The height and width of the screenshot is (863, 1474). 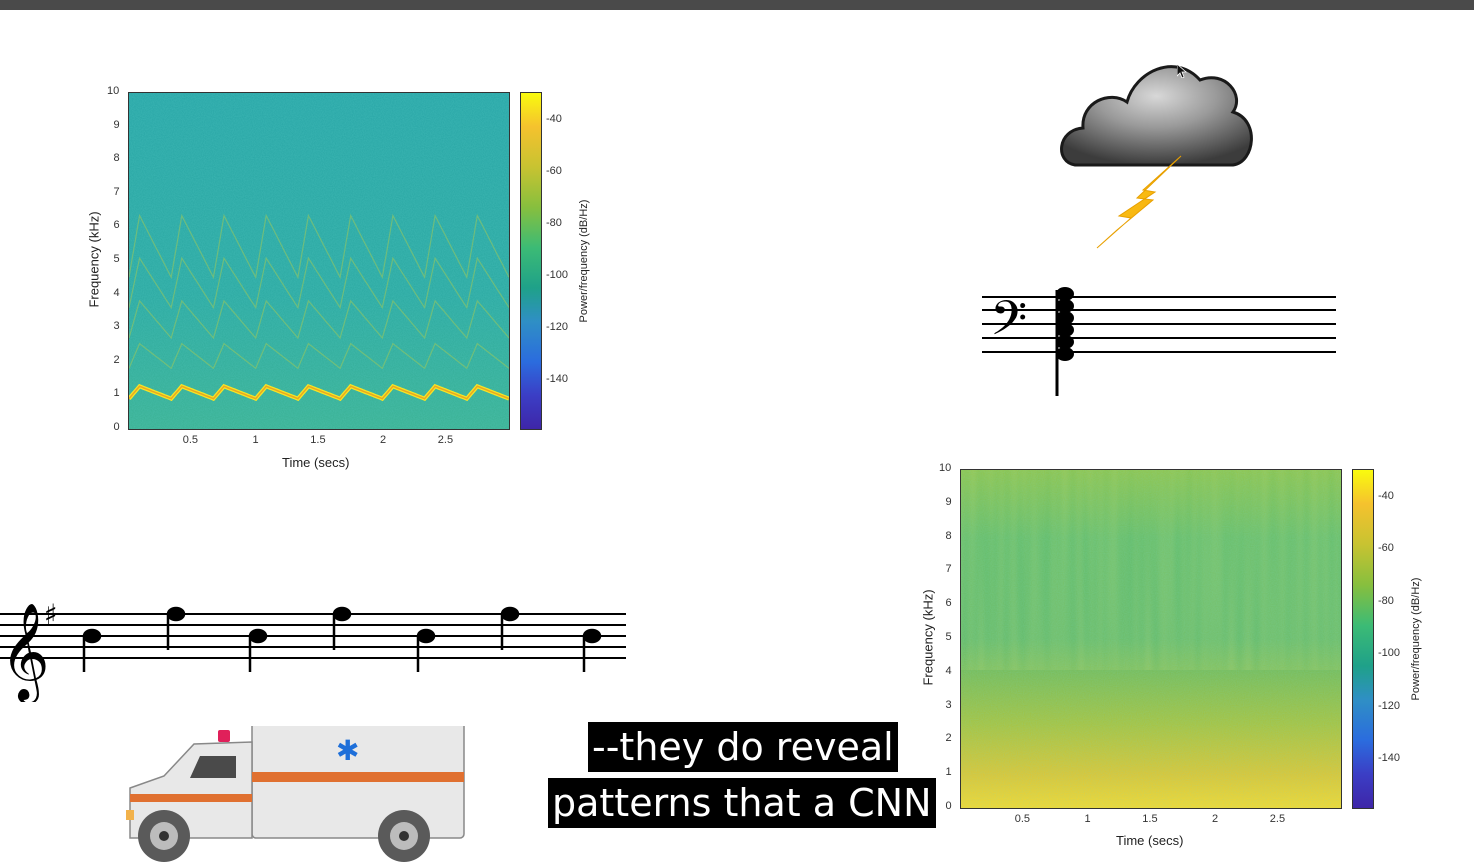 What do you see at coordinates (347, 750) in the screenshot?
I see `star-of-life-icon: ✱` at bounding box center [347, 750].